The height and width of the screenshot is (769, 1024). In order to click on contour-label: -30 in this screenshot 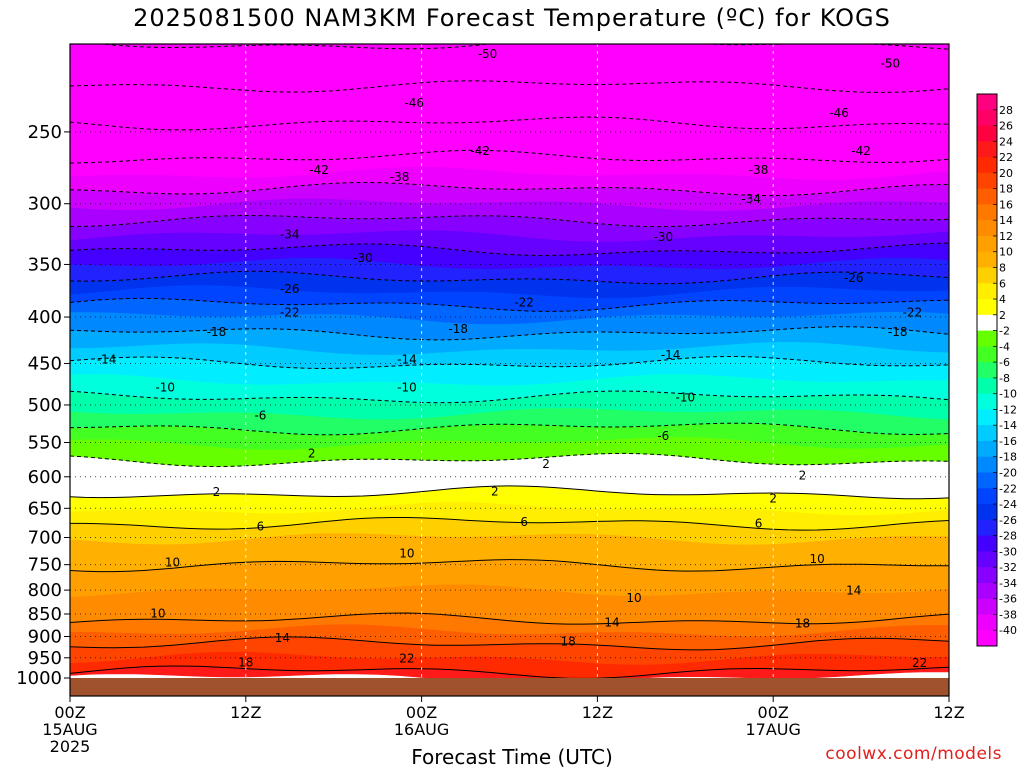, I will do `click(664, 237)`.